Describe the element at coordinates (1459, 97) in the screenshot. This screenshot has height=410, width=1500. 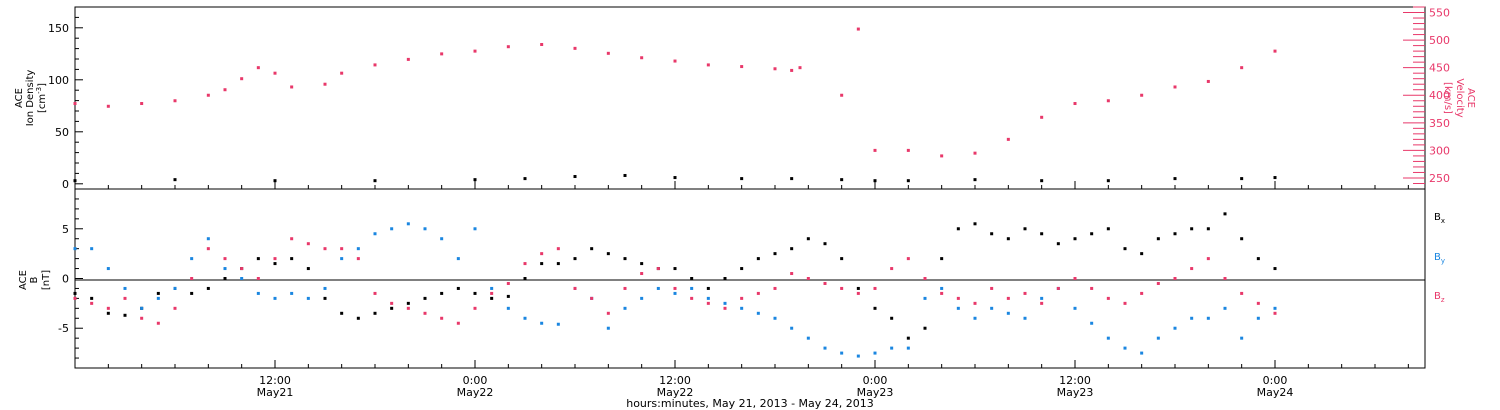
I see `top-right-axis-title: ACE Velocity [km/s]` at that location.